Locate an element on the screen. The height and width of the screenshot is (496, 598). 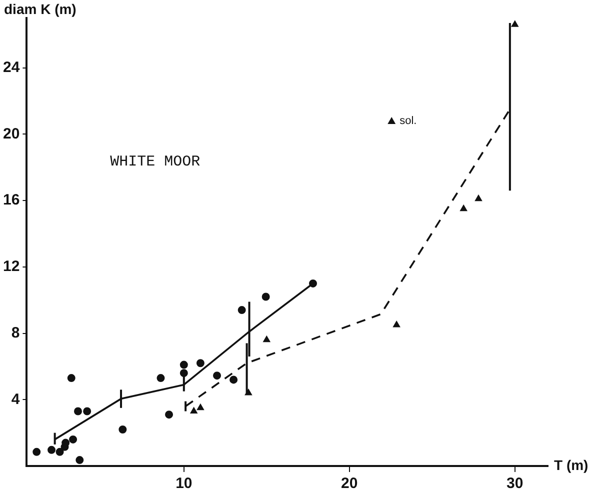
x-tick-label: 10 is located at coordinates (184, 483).